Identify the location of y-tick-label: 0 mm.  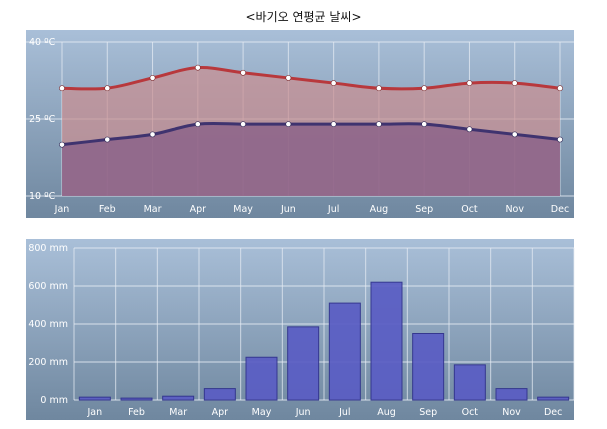
(54, 400).